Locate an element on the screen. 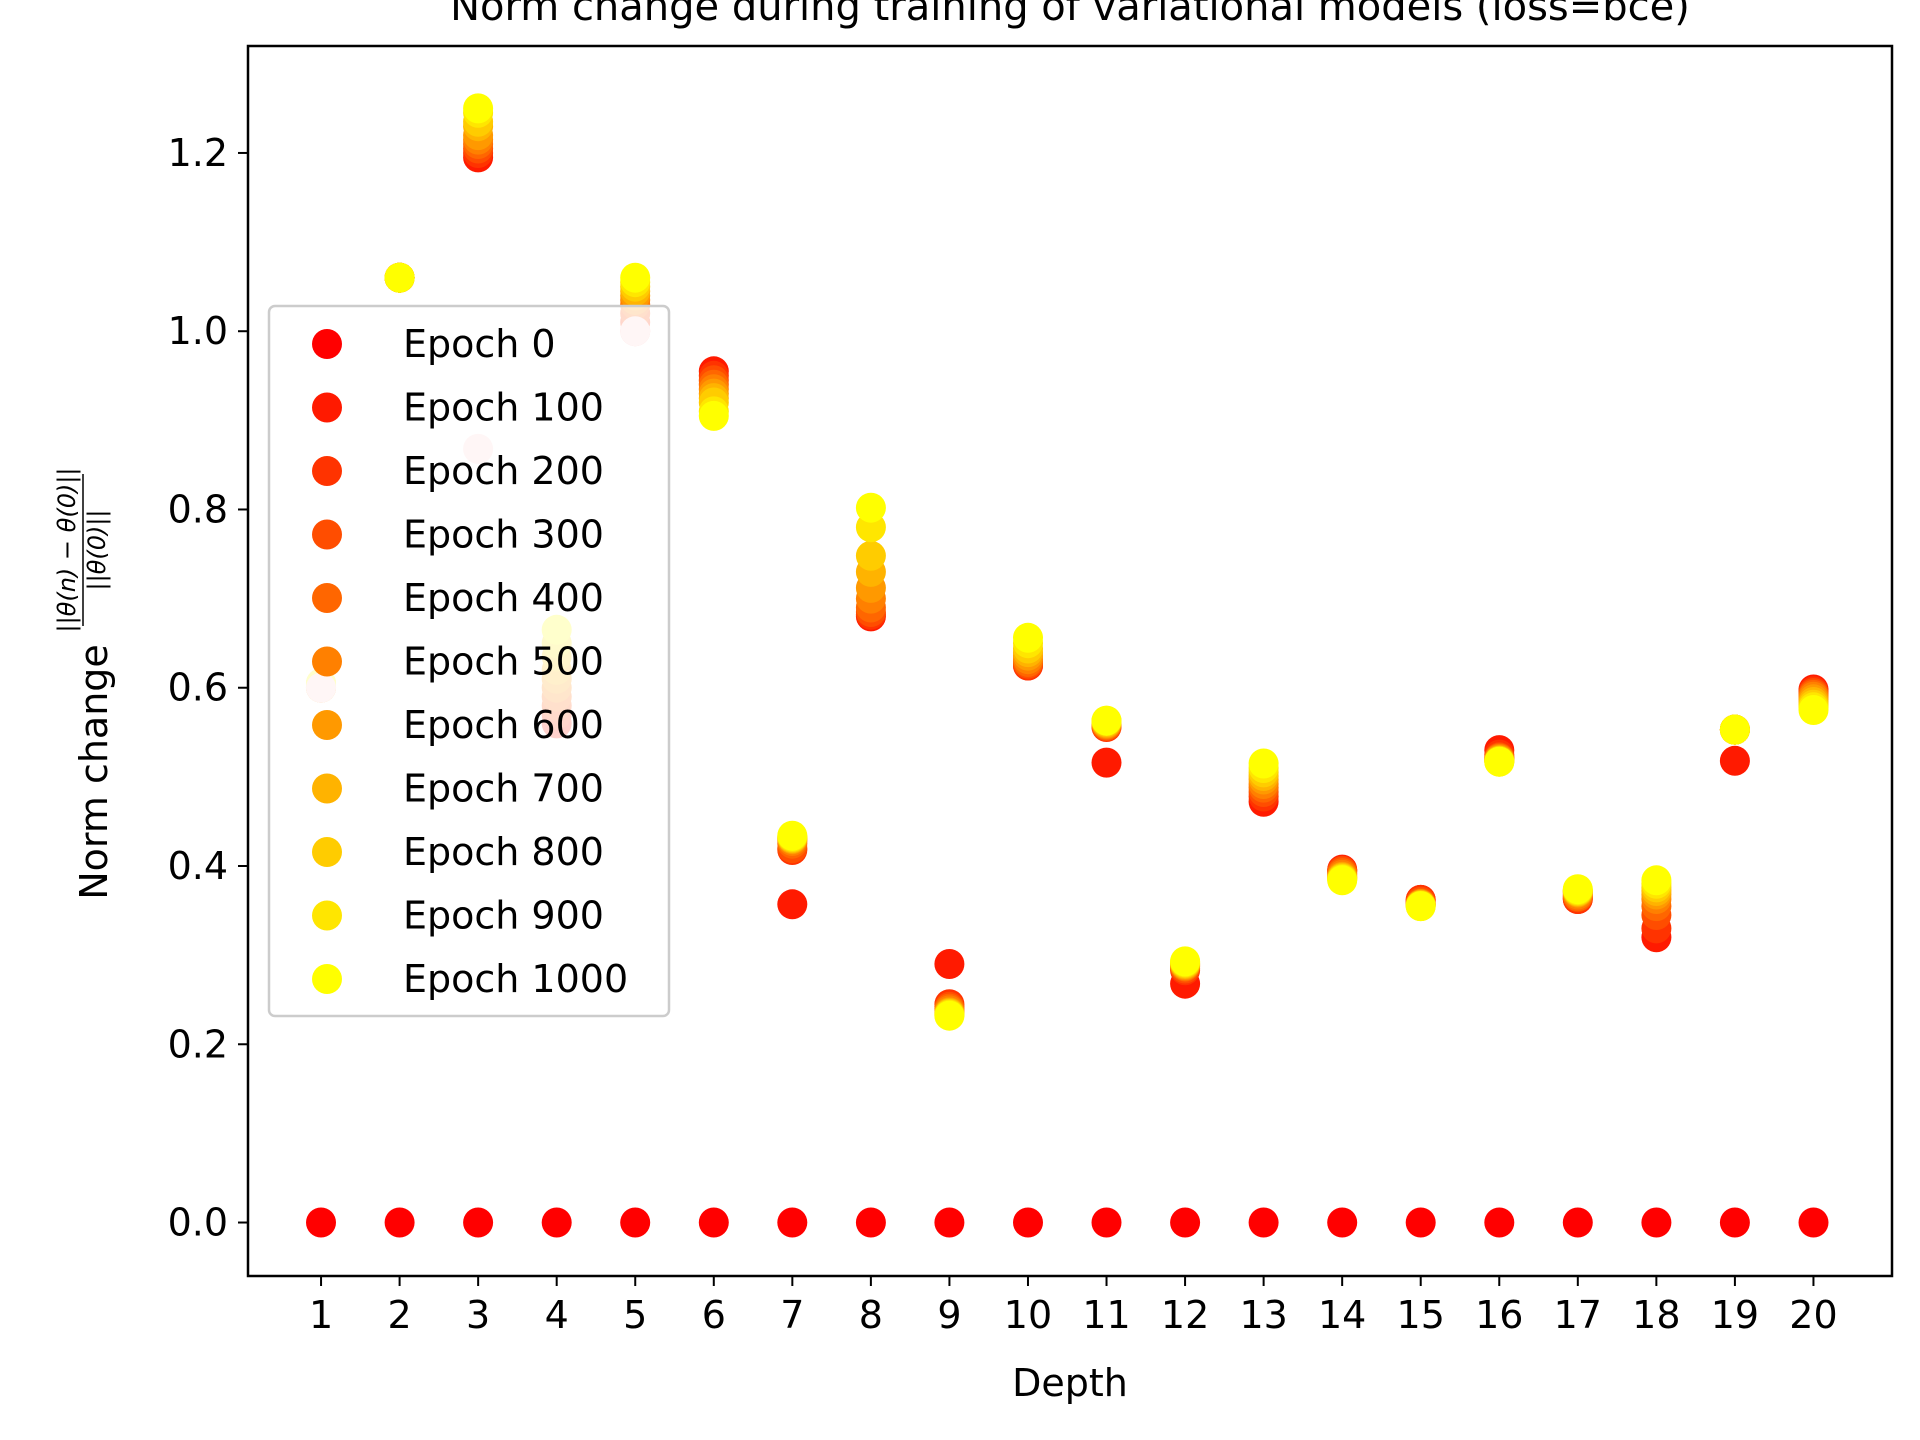 This screenshot has width=1920, height=1440. y-tick-label-1.2: 1.2 is located at coordinates (198, 153).